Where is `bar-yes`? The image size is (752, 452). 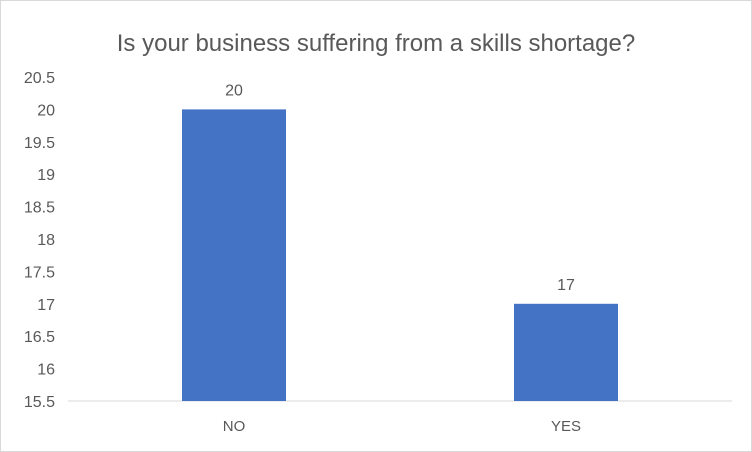 bar-yes is located at coordinates (566, 352).